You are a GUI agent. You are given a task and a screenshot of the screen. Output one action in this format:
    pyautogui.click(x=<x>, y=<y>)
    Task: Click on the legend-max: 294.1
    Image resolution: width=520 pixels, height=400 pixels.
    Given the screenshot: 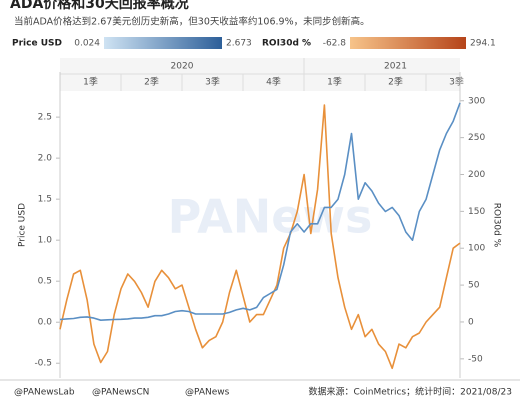 What is the action you would take?
    pyautogui.click(x=483, y=44)
    